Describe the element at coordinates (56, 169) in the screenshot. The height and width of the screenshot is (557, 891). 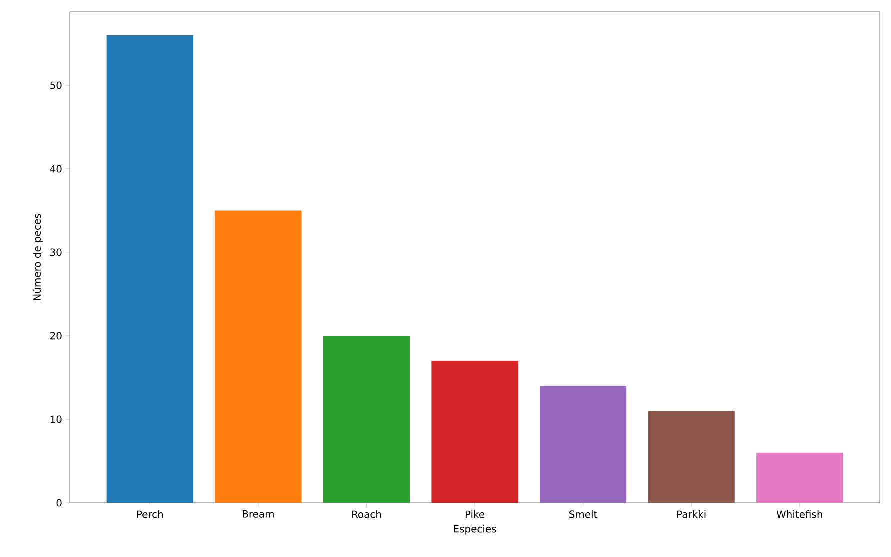
I see `y-tick-label: 40` at that location.